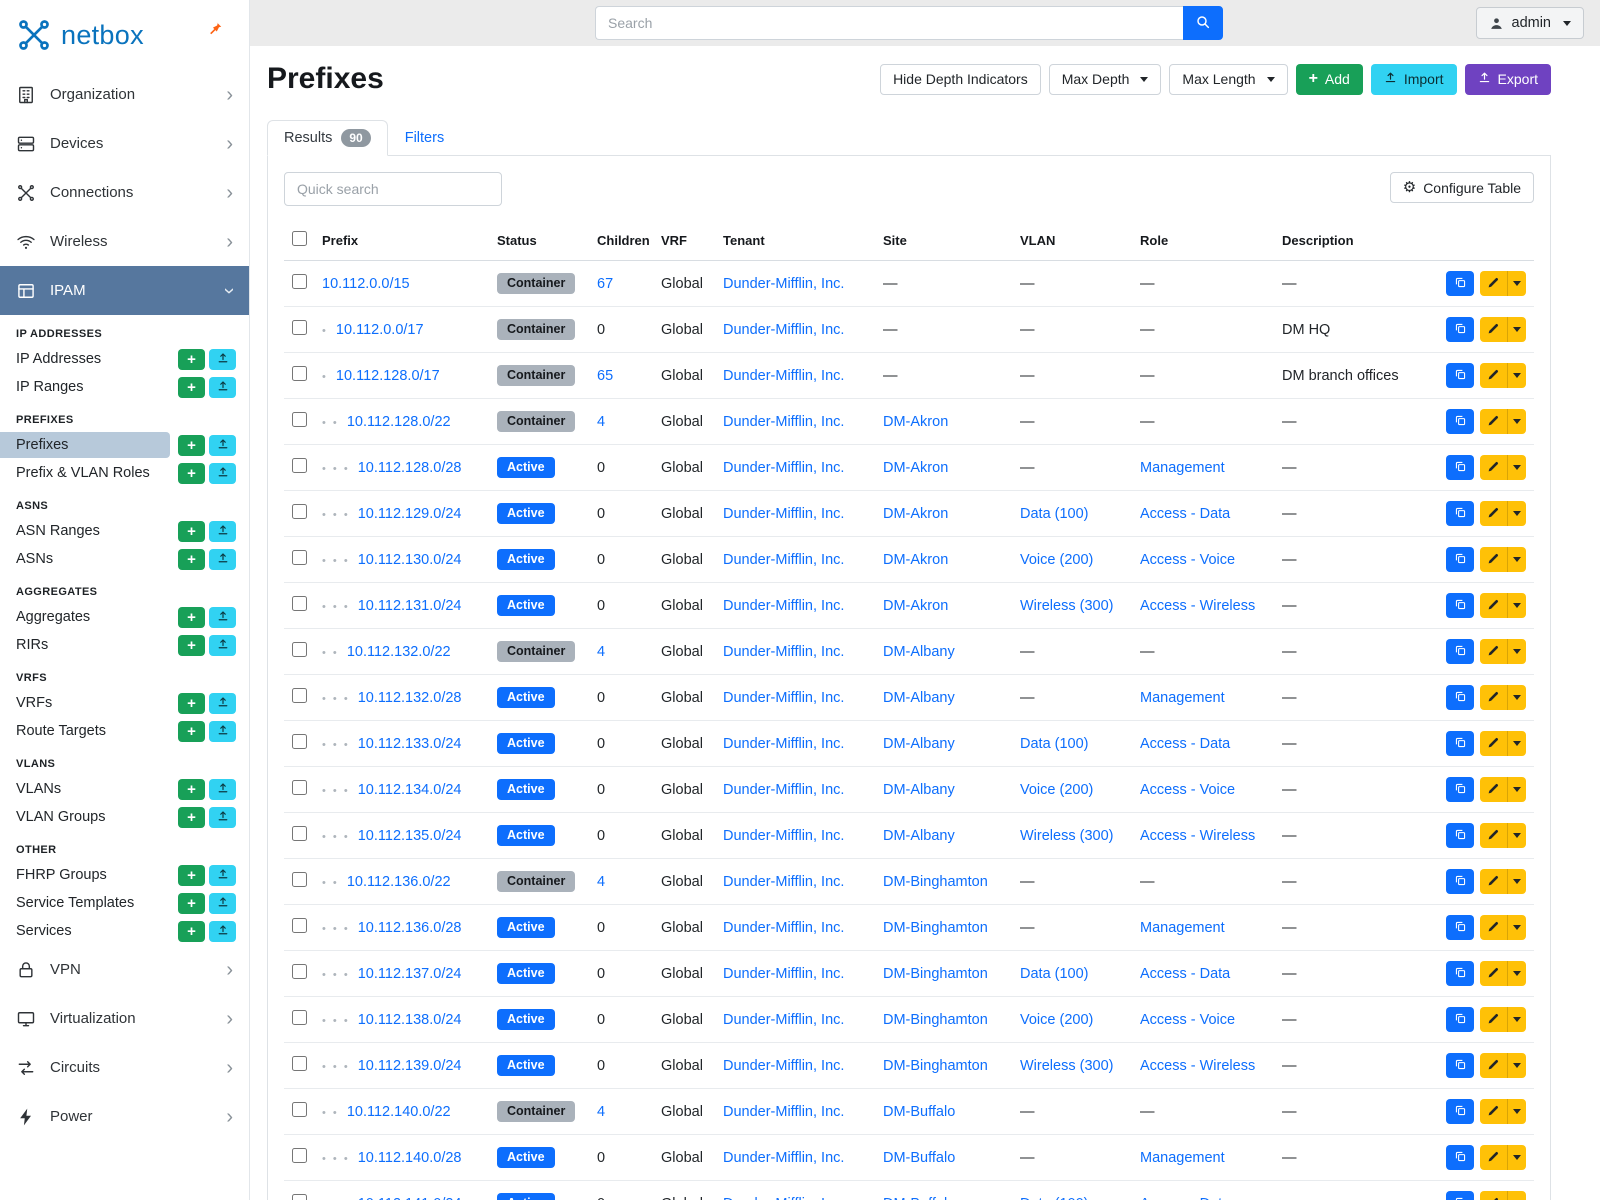 This screenshot has height=1200, width=1600. I want to click on prefix-link: 10.112.135.0/24, so click(409, 835).